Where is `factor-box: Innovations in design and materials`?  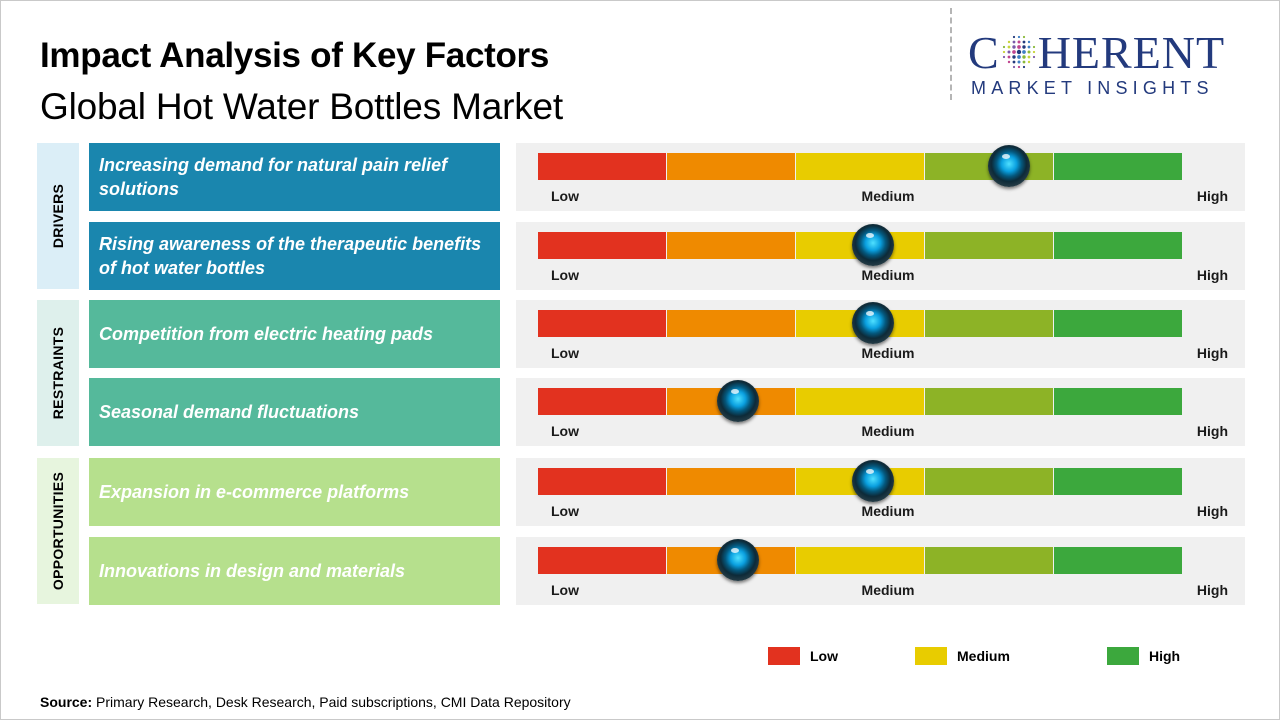
factor-box: Innovations in design and materials is located at coordinates (294, 571).